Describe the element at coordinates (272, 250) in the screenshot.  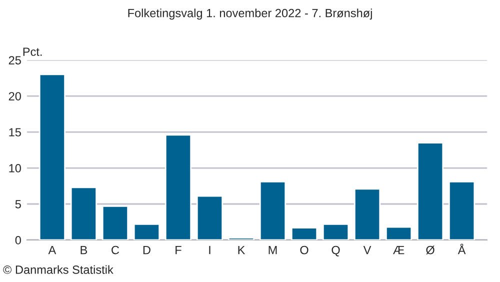
I see `x-tick-label: M` at that location.